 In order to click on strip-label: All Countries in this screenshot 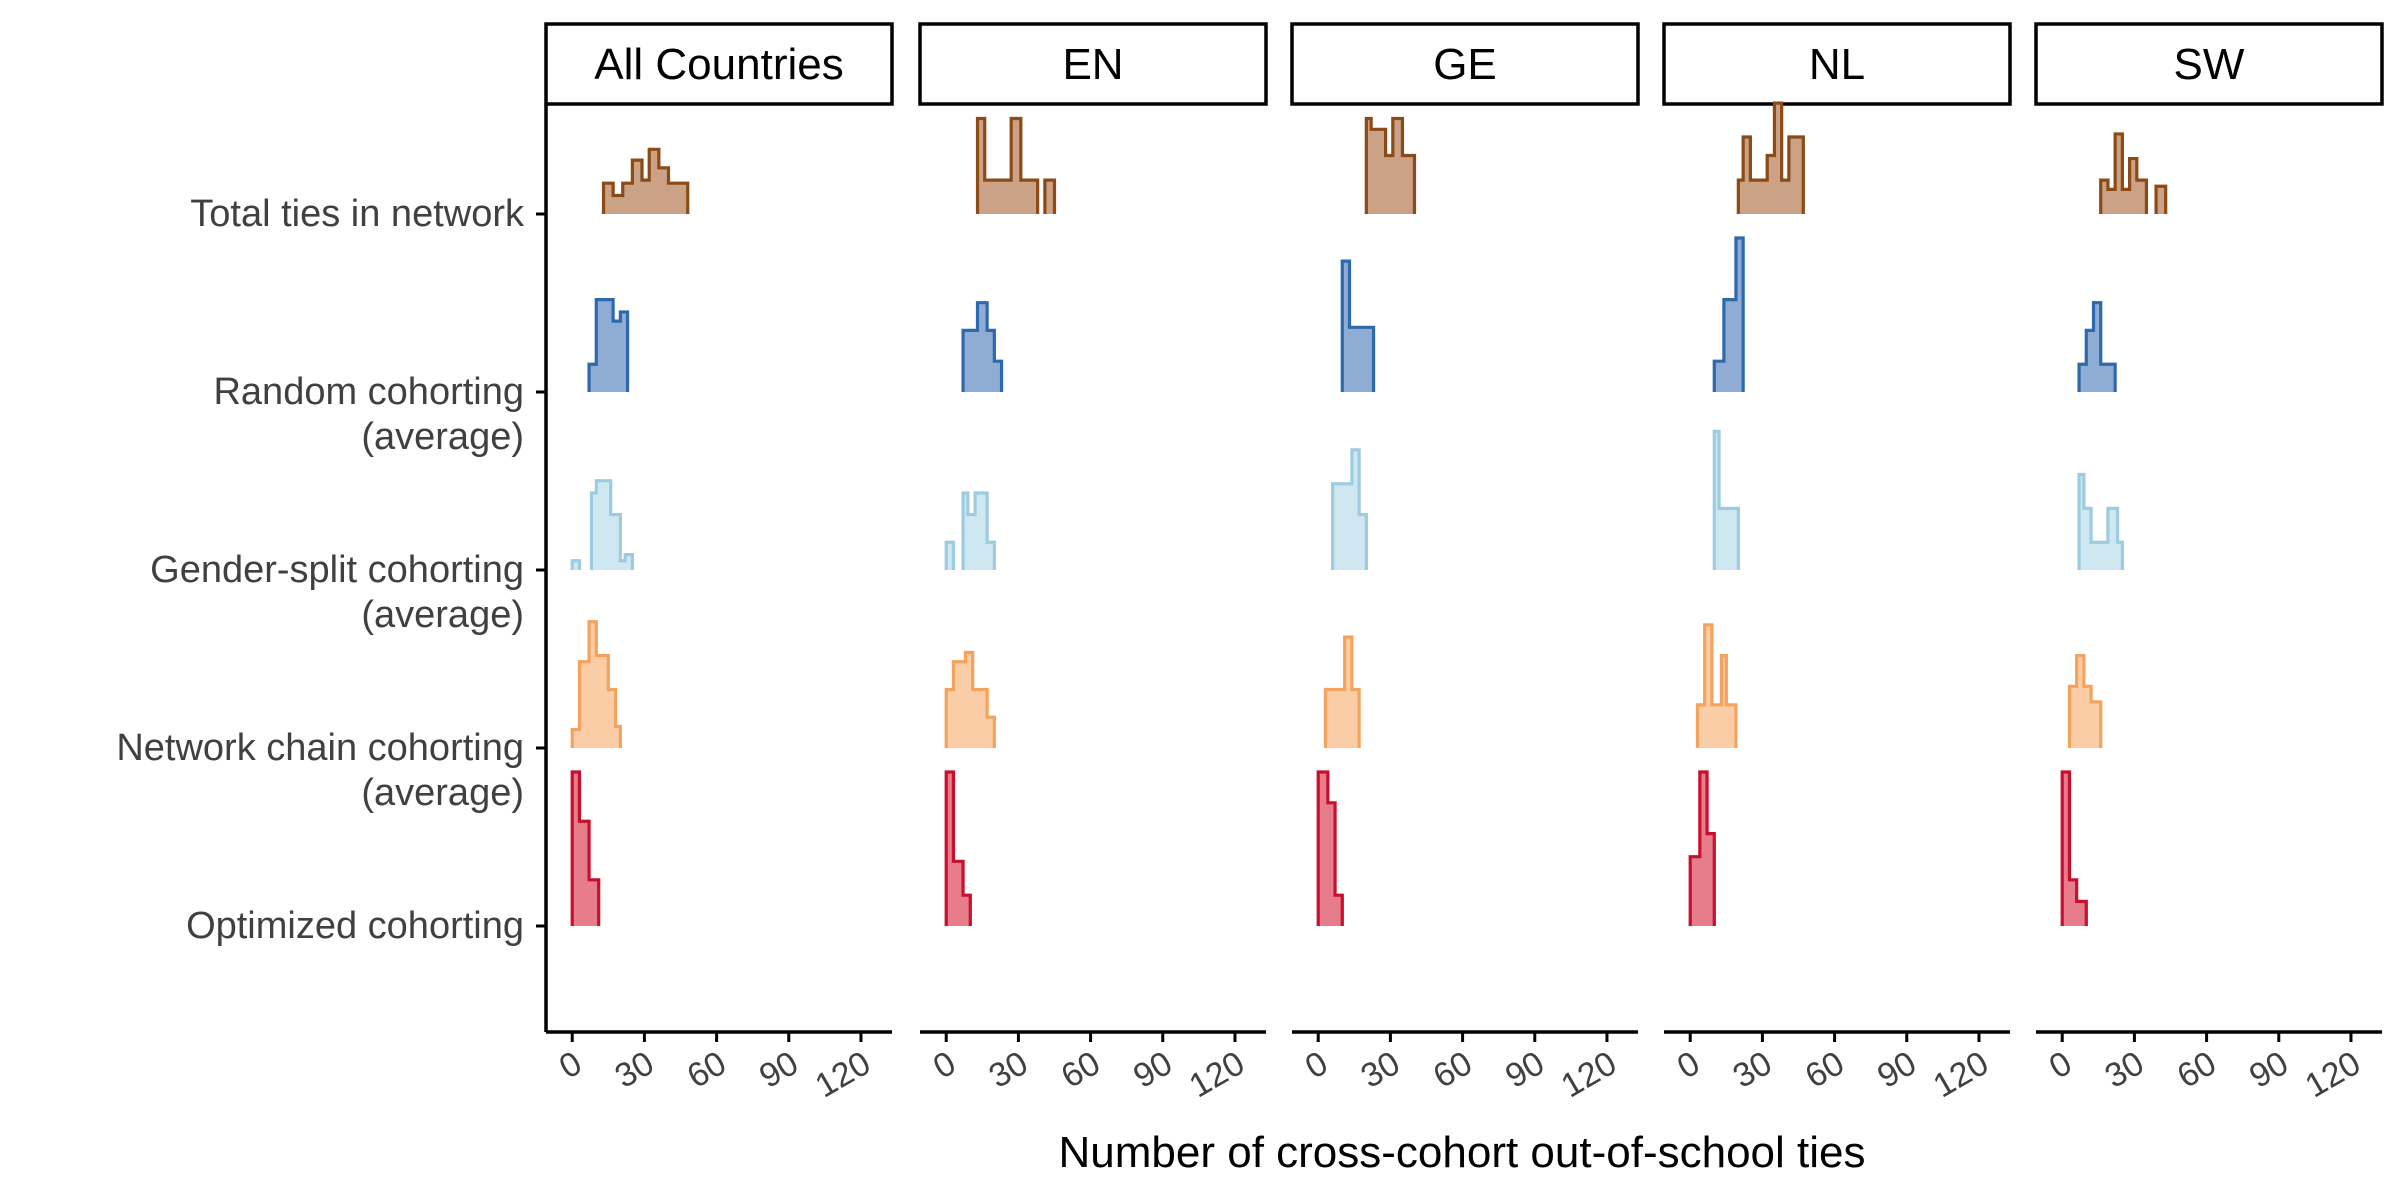, I will do `click(718, 64)`.